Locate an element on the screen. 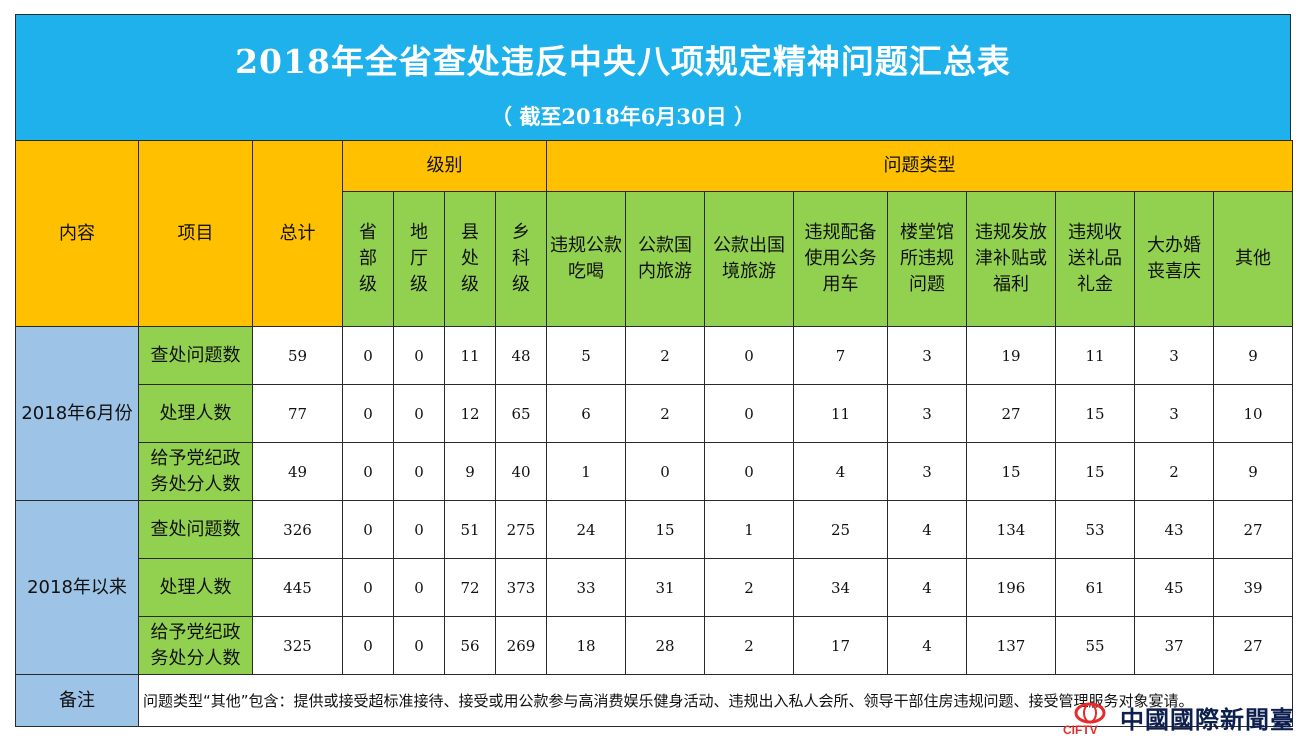 The height and width of the screenshot is (743, 1307). header-type-label: 违规公款吃喝 is located at coordinates (586, 258).